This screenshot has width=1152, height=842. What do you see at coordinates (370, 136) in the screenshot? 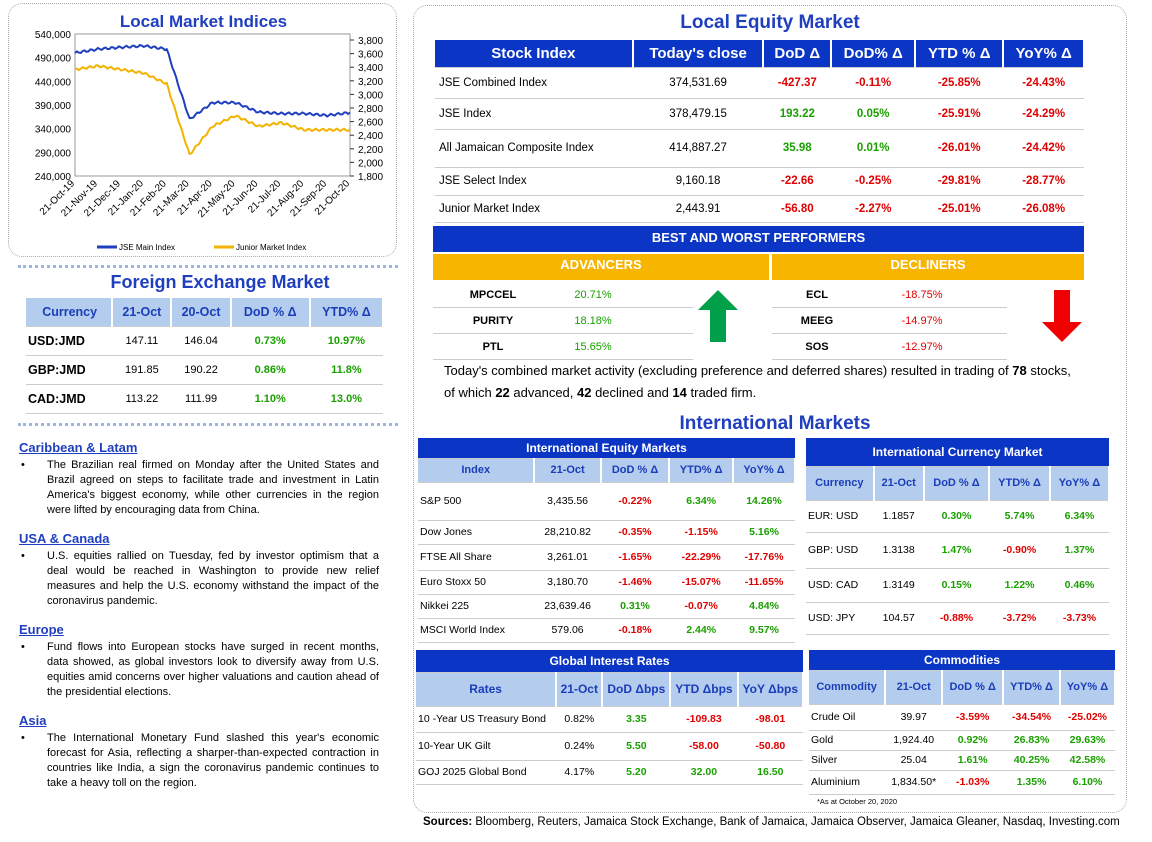
I see `right-tick-label: 2,400` at bounding box center [370, 136].